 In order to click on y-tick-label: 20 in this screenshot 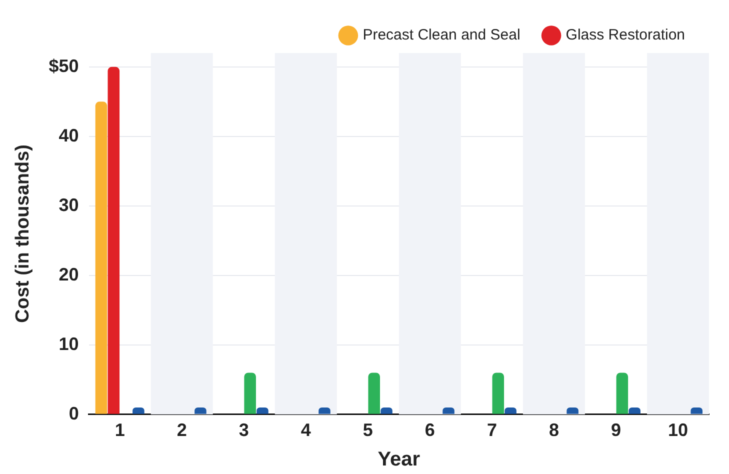, I will do `click(68, 274)`.